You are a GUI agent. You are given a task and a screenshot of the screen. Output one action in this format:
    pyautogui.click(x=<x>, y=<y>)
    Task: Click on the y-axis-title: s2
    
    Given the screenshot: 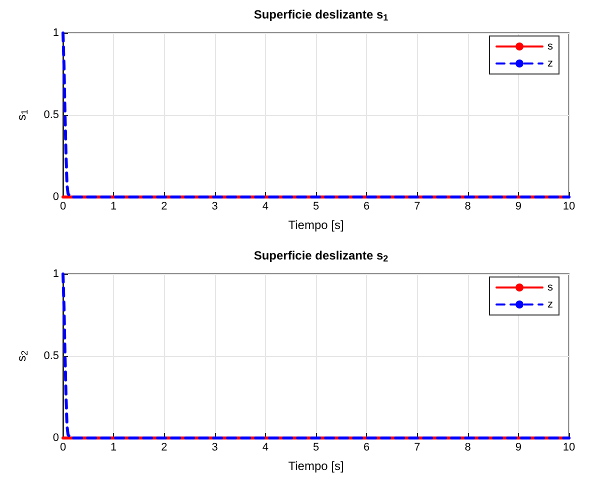 What is the action you would take?
    pyautogui.click(x=22, y=356)
    